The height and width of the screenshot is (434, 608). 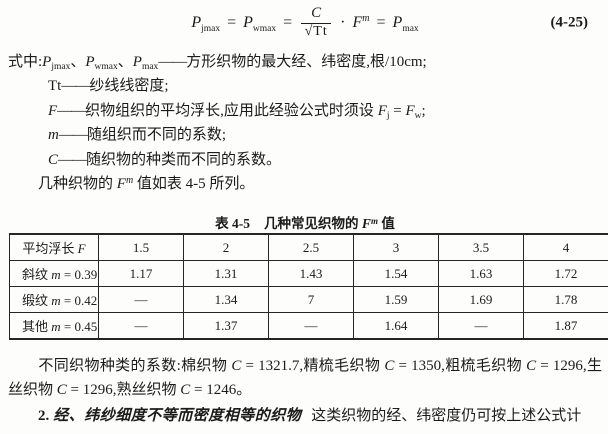 I want to click on row-label-other: 其他 m = 0.45, so click(x=54, y=326).